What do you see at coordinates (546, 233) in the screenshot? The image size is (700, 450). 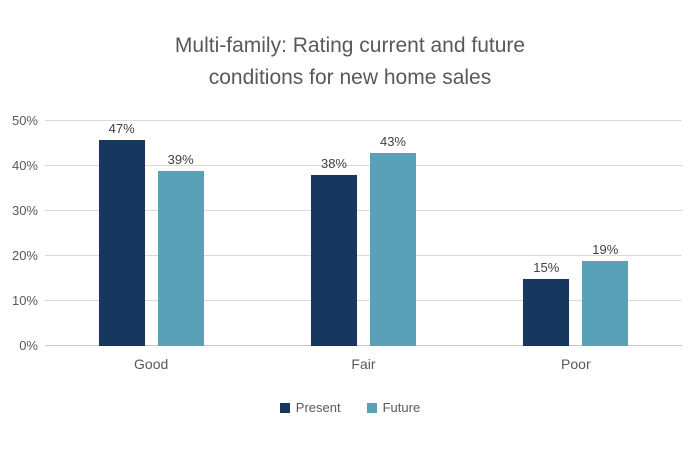 I see `bar-wrap-present: 15%` at bounding box center [546, 233].